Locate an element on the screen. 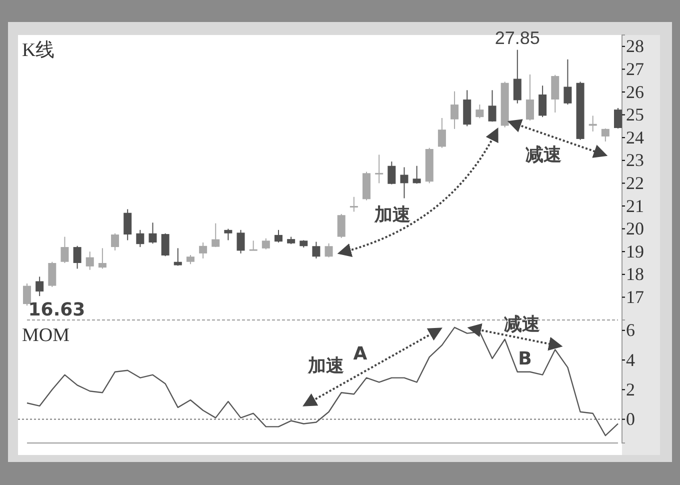 The image size is (680, 485). y-tick-label: 24 is located at coordinates (635, 137).